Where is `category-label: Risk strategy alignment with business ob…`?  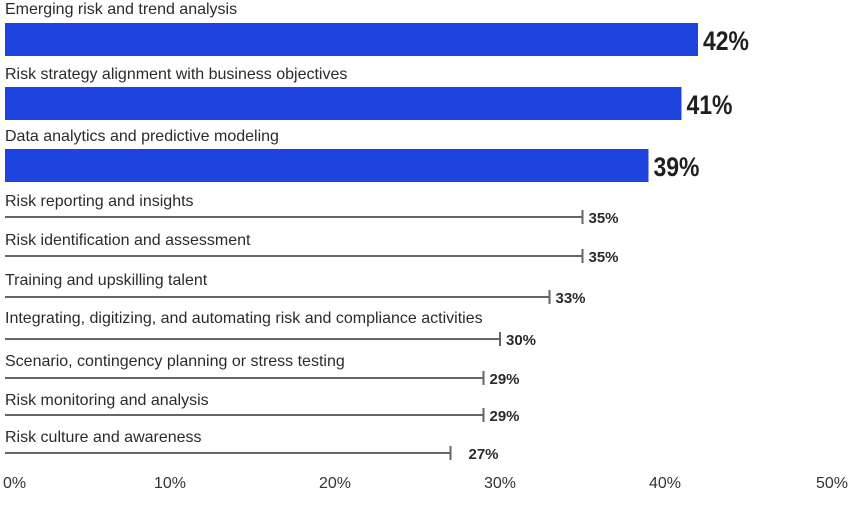 category-label: Risk strategy alignment with business ob… is located at coordinates (176, 74).